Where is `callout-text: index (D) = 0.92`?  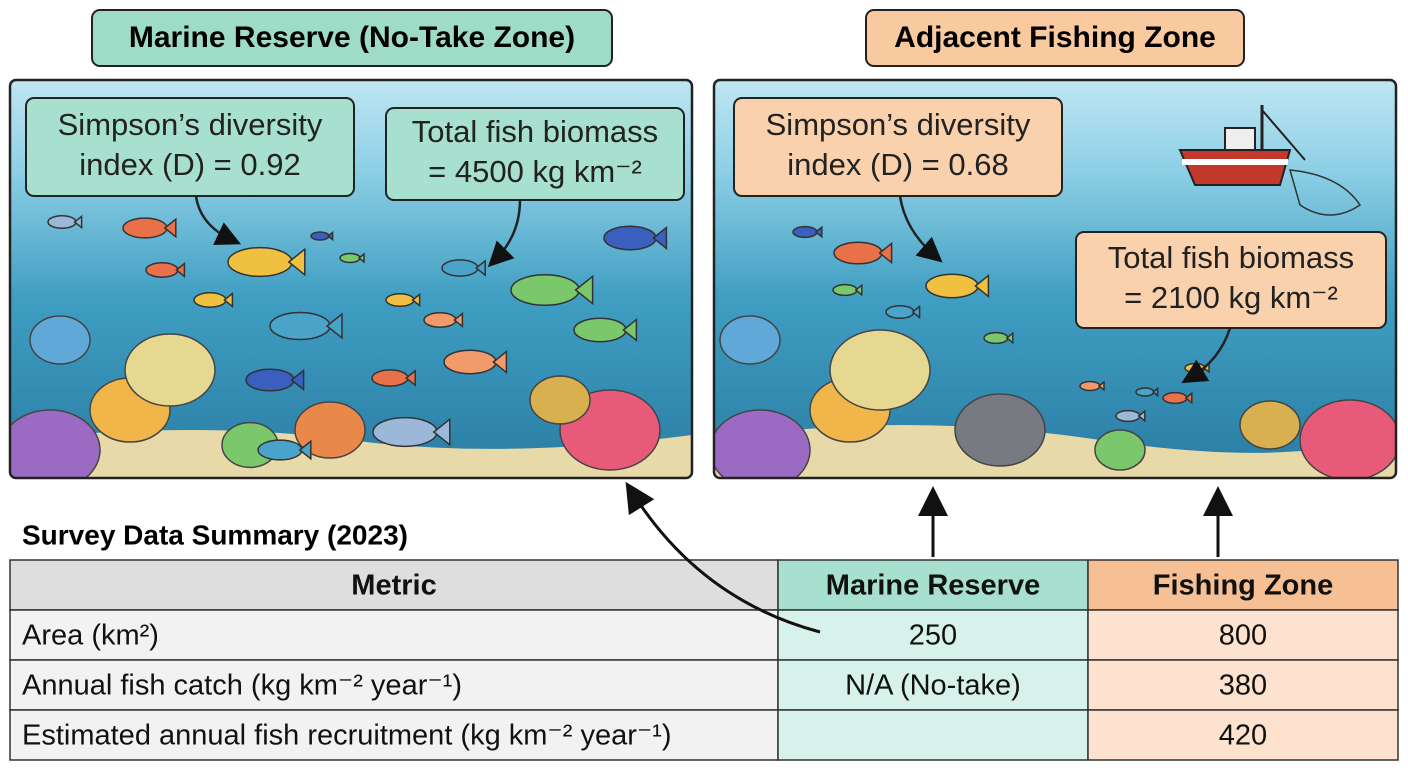 callout-text: index (D) = 0.92 is located at coordinates (189, 164).